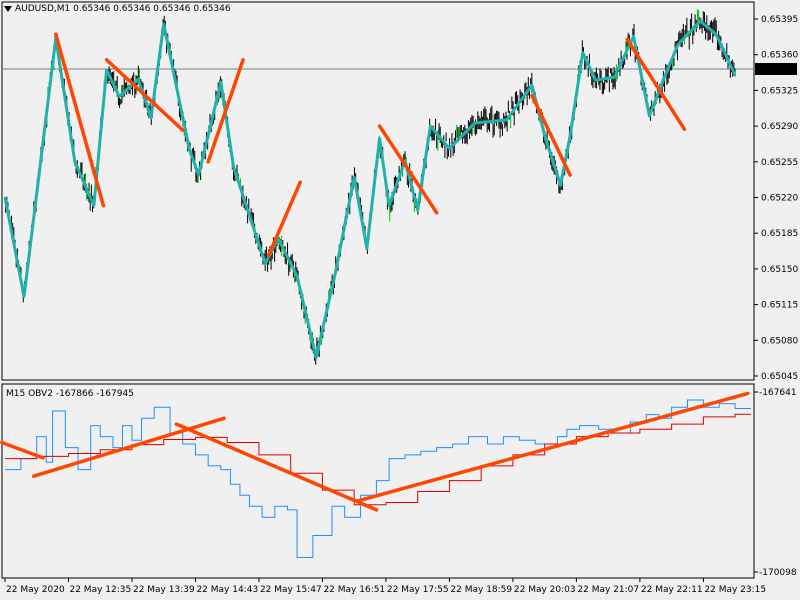  What do you see at coordinates (672, 590) in the screenshot?
I see `time-tick-label: 22 May 22:11` at bounding box center [672, 590].